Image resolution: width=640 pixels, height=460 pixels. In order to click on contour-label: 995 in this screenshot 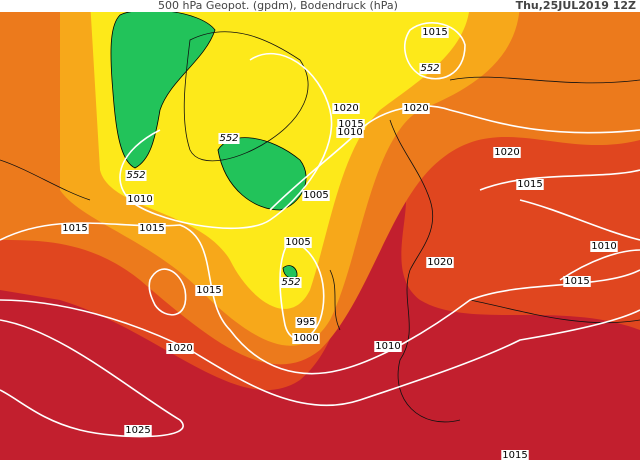, I will do `click(305, 322)`.